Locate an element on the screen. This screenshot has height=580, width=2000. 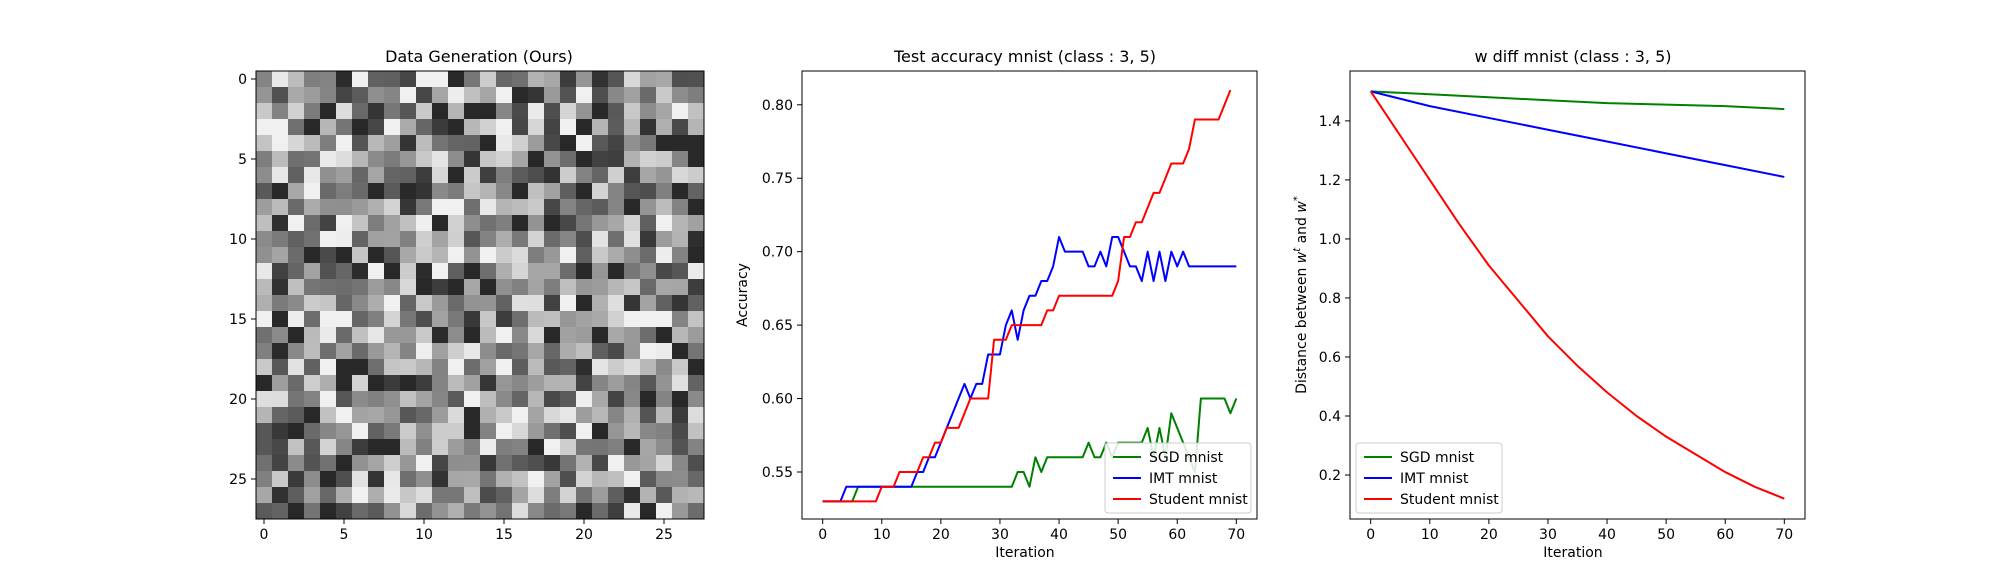
legend-label: SGD mnist is located at coordinates (1186, 458).